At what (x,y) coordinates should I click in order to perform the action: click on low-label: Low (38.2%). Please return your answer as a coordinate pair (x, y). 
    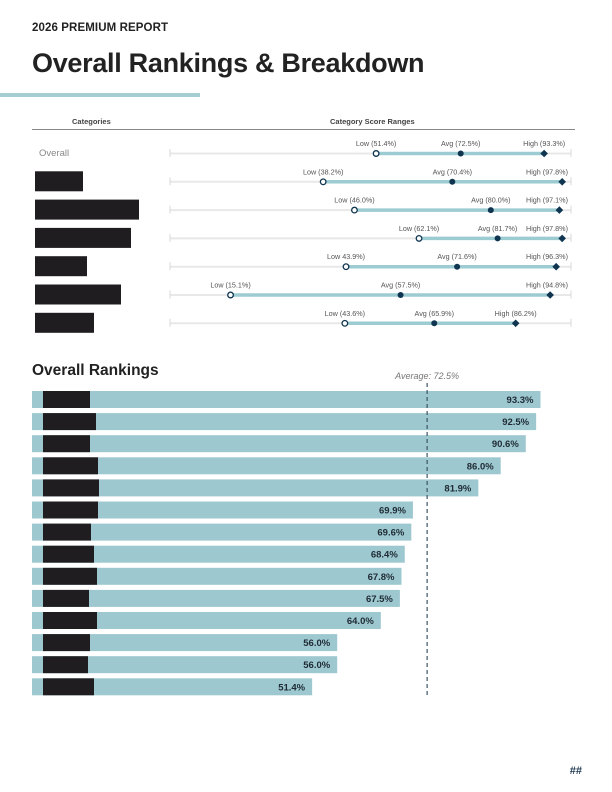
    Looking at the image, I should click on (323, 171).